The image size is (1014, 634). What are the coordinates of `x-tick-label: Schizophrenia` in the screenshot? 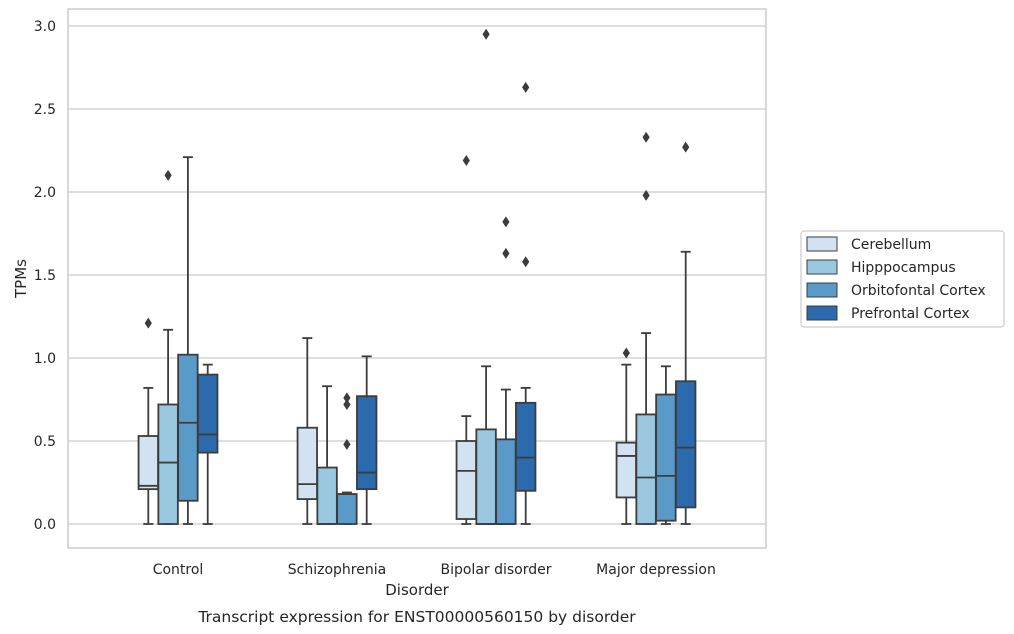 It's located at (337, 570).